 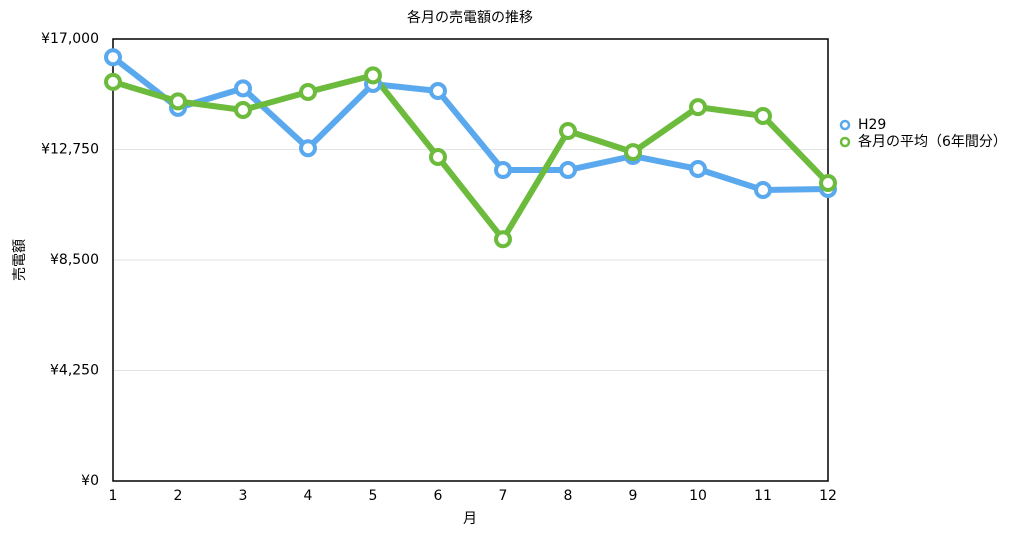 What do you see at coordinates (74, 371) in the screenshot?
I see `y-tick-label: ¥4,250` at bounding box center [74, 371].